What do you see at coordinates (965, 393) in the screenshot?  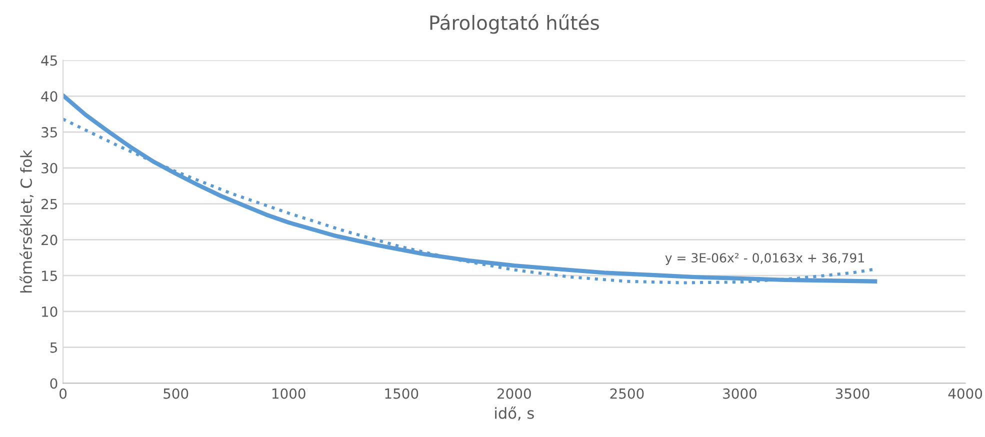 I see `x-tick-label: 4000` at bounding box center [965, 393].